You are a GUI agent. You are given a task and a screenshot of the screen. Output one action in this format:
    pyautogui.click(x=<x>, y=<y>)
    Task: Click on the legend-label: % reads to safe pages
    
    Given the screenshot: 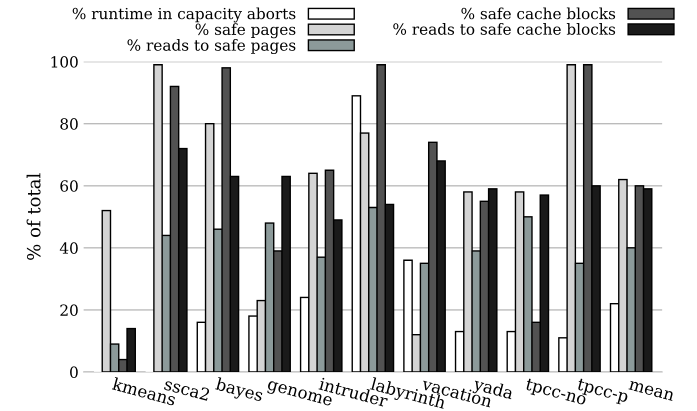 What is the action you would take?
    pyautogui.click(x=211, y=46)
    